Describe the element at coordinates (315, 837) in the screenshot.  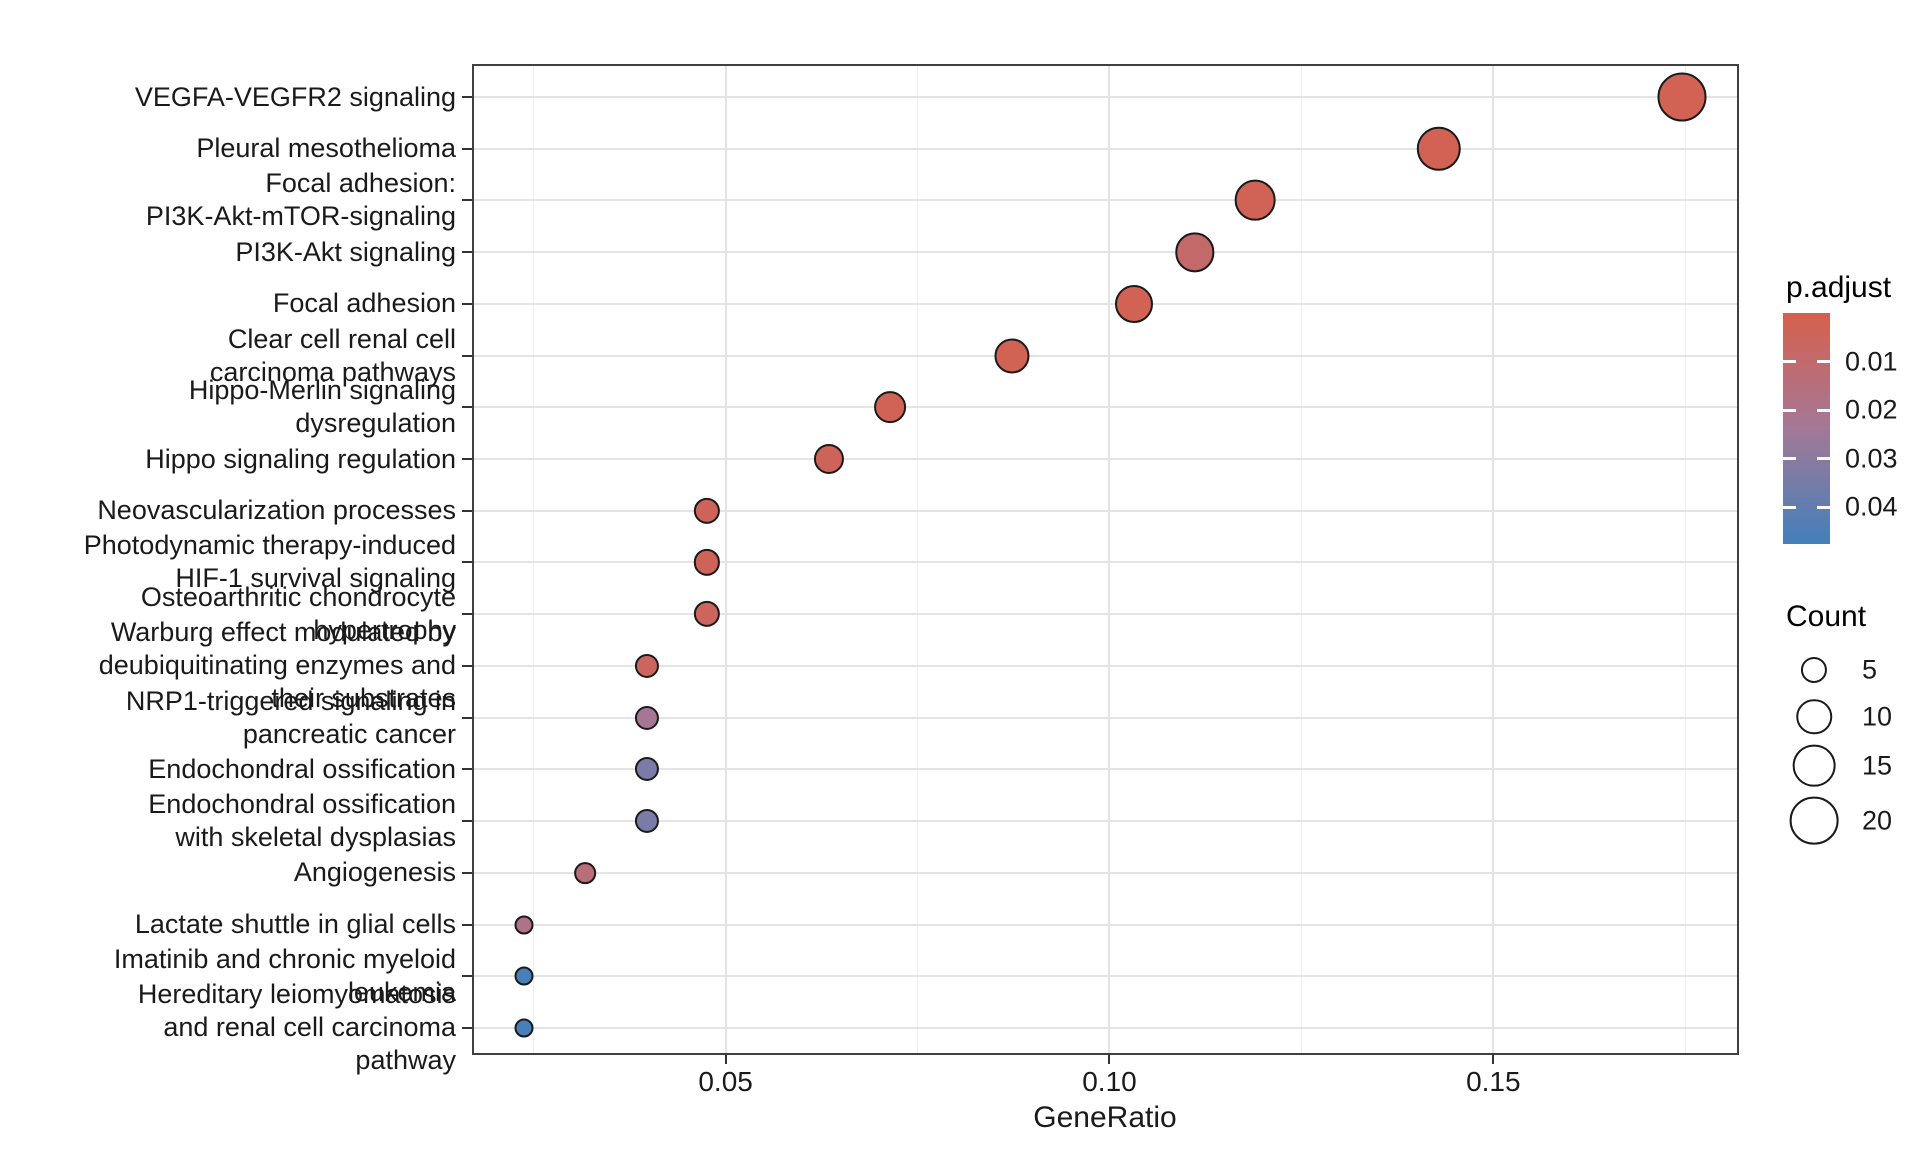
I see `y-axis-label-line: with skeletal dysplasias` at that location.